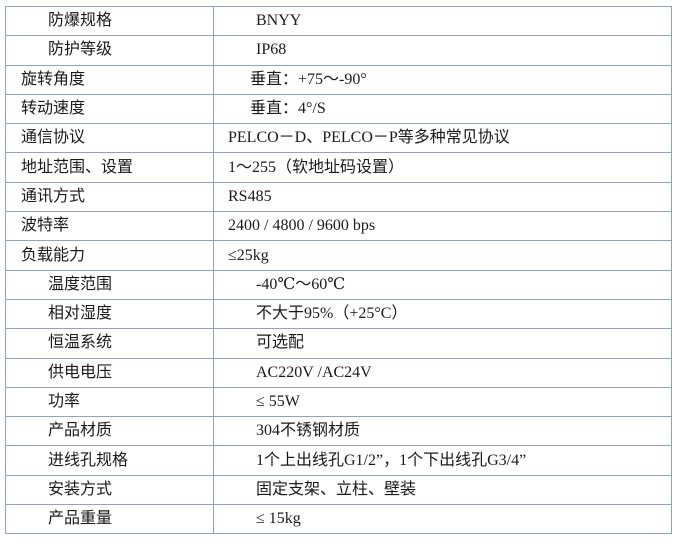  What do you see at coordinates (442, 226) in the screenshot?
I see `spec-value: 2400 / 4800 / 9600 bps` at bounding box center [442, 226].